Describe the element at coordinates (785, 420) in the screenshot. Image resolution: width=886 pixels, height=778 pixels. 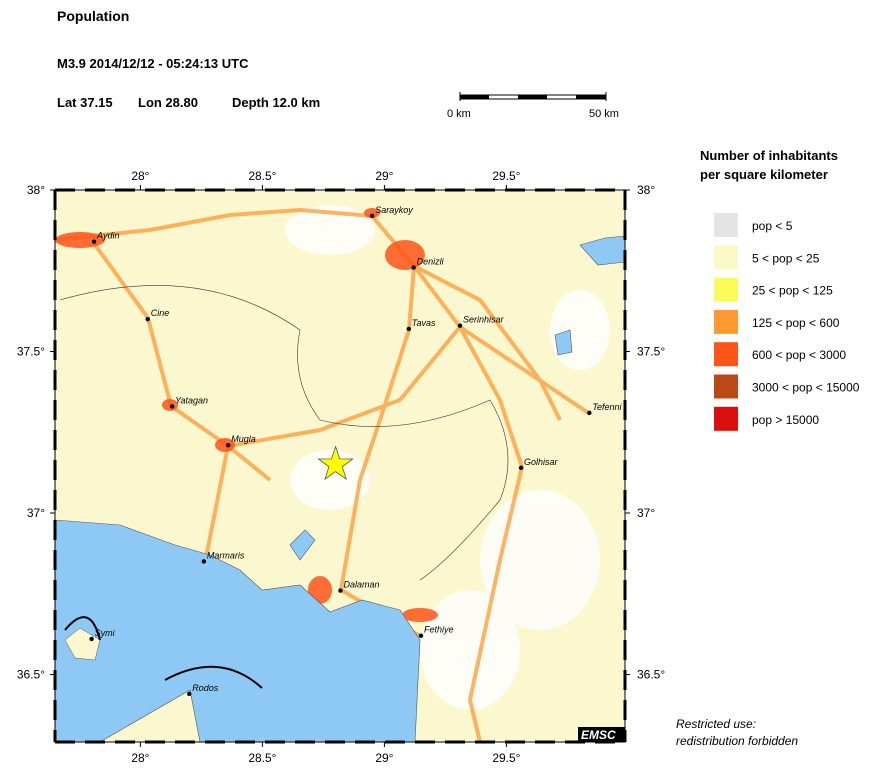
I see `legend-label: pop > 15000` at that location.